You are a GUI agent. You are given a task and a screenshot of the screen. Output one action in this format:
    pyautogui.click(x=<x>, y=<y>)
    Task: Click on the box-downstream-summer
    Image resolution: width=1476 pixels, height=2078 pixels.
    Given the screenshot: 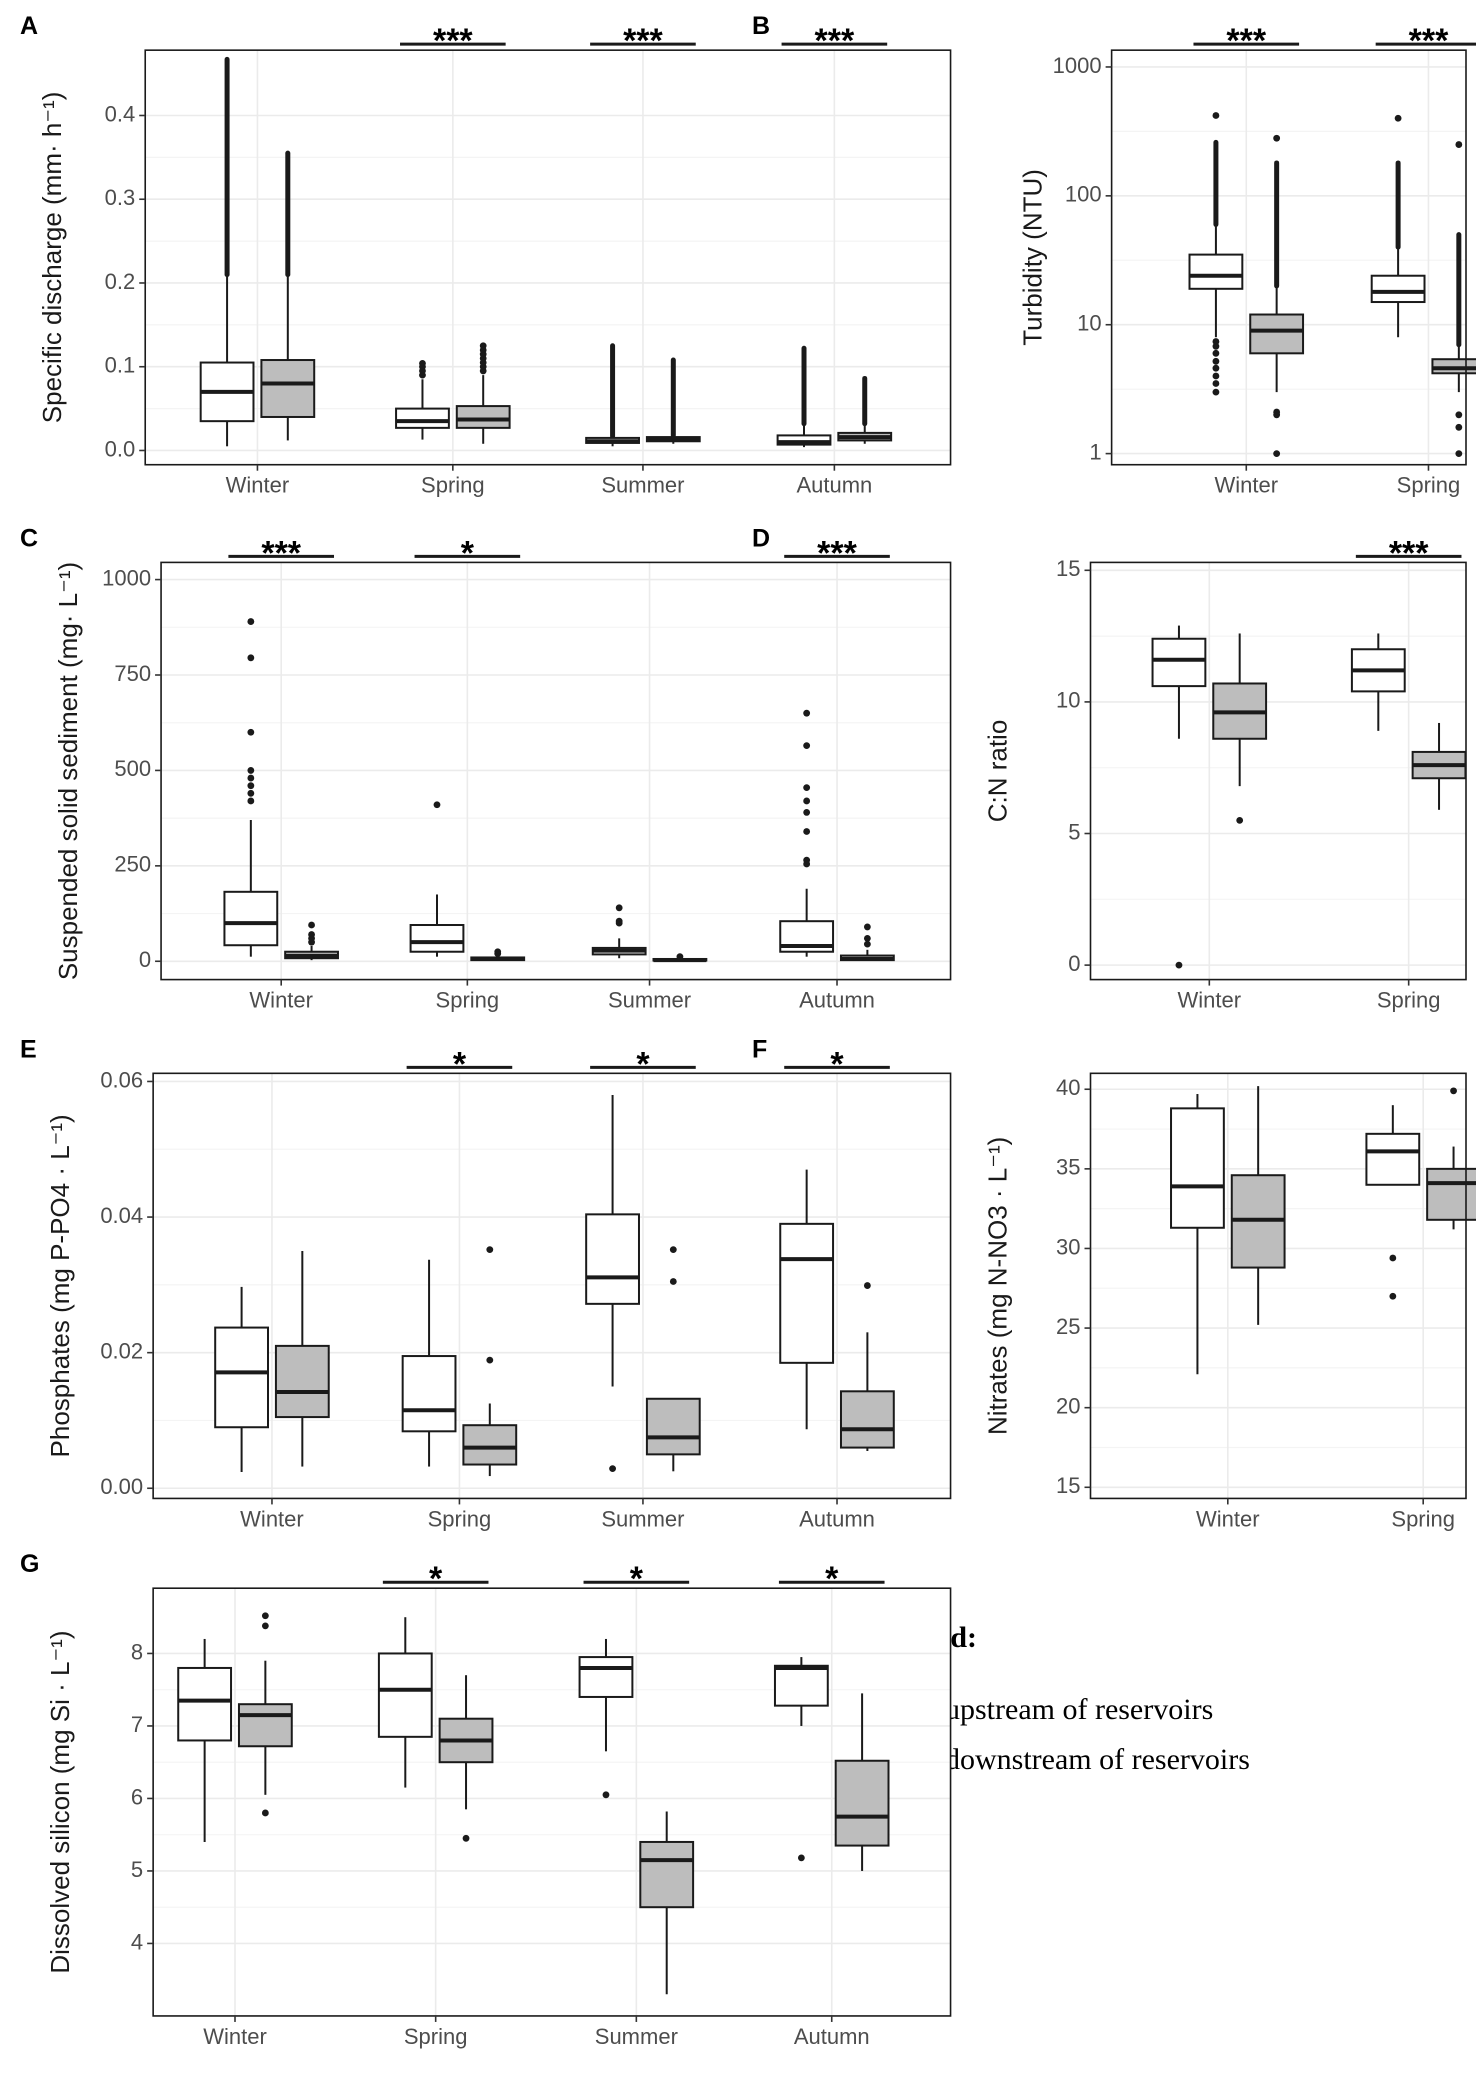 What is the action you would take?
    pyautogui.click(x=667, y=1903)
    